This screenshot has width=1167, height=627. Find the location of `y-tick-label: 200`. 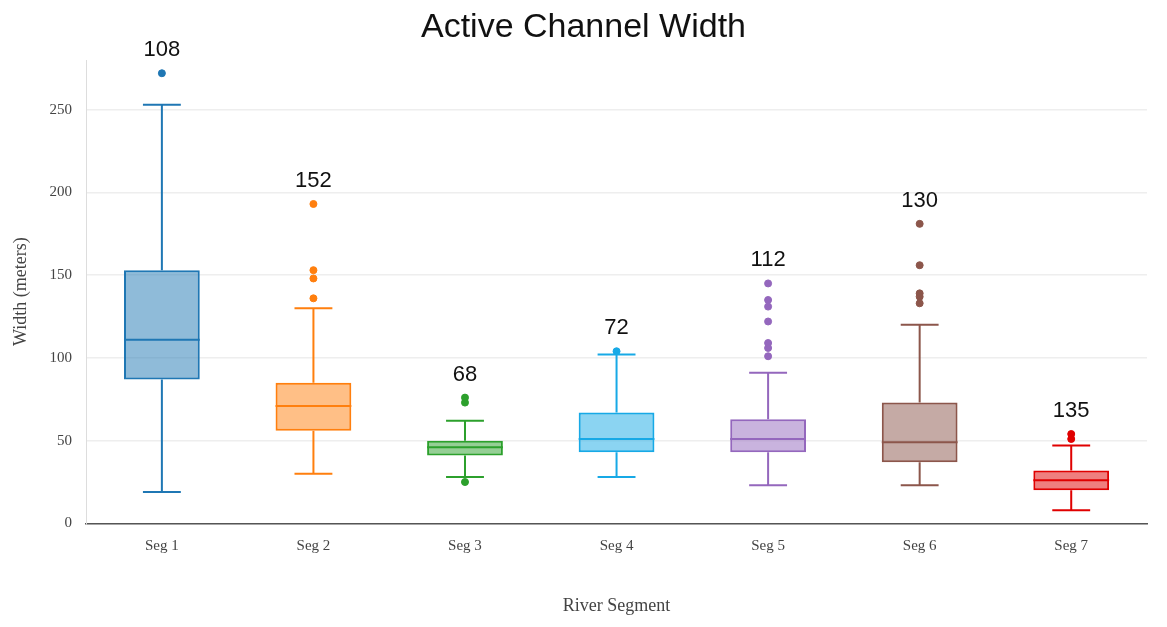

y-tick-label: 200 is located at coordinates (61, 191).